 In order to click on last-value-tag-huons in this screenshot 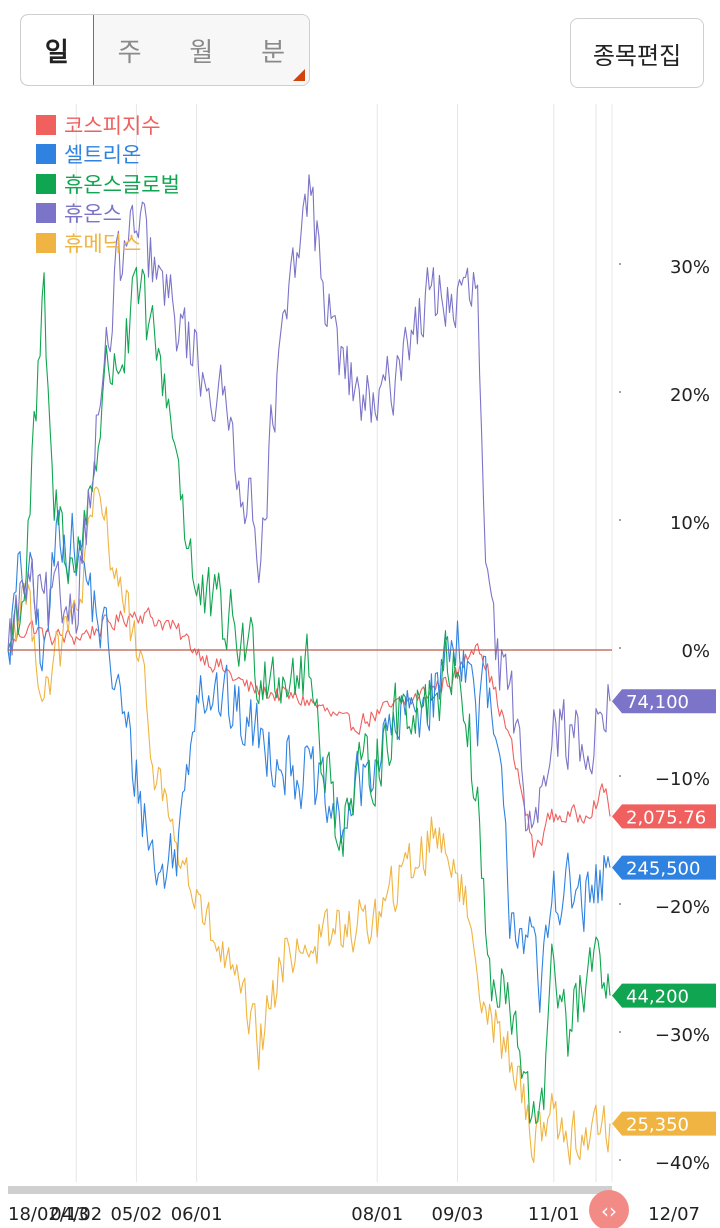, I will do `click(664, 701)`.